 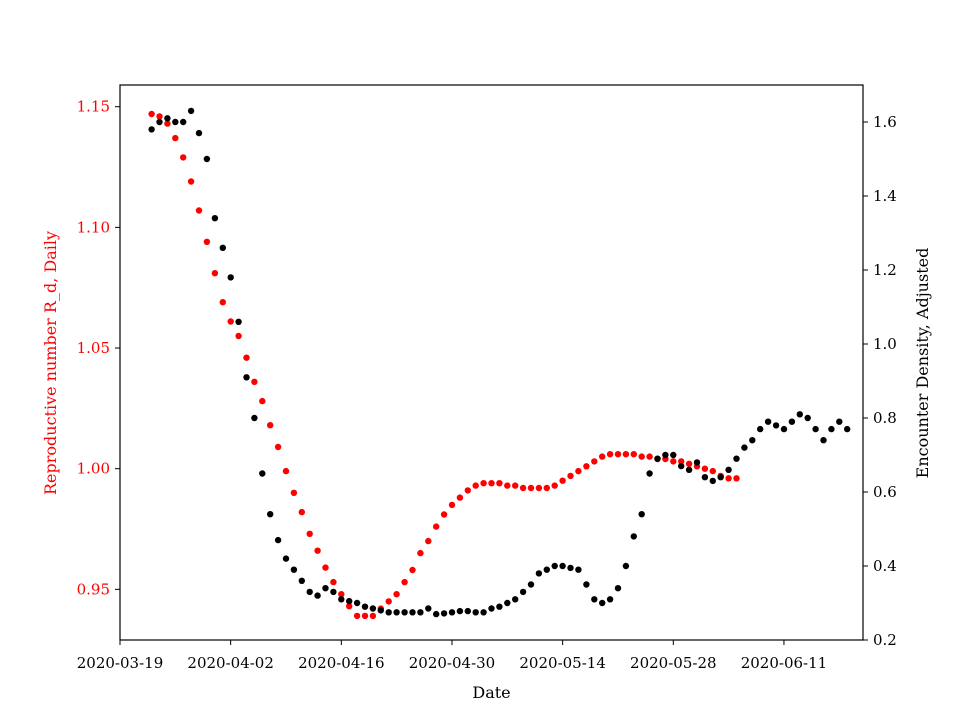 What do you see at coordinates (673, 663) in the screenshot?
I see `x-tick-label: 2020-05-28` at bounding box center [673, 663].